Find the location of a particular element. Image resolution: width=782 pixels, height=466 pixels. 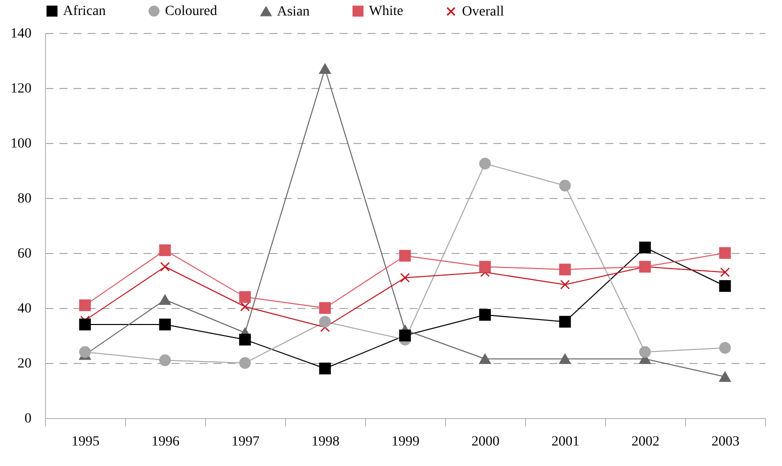

y-tick-label: 40 is located at coordinates (25, 309).